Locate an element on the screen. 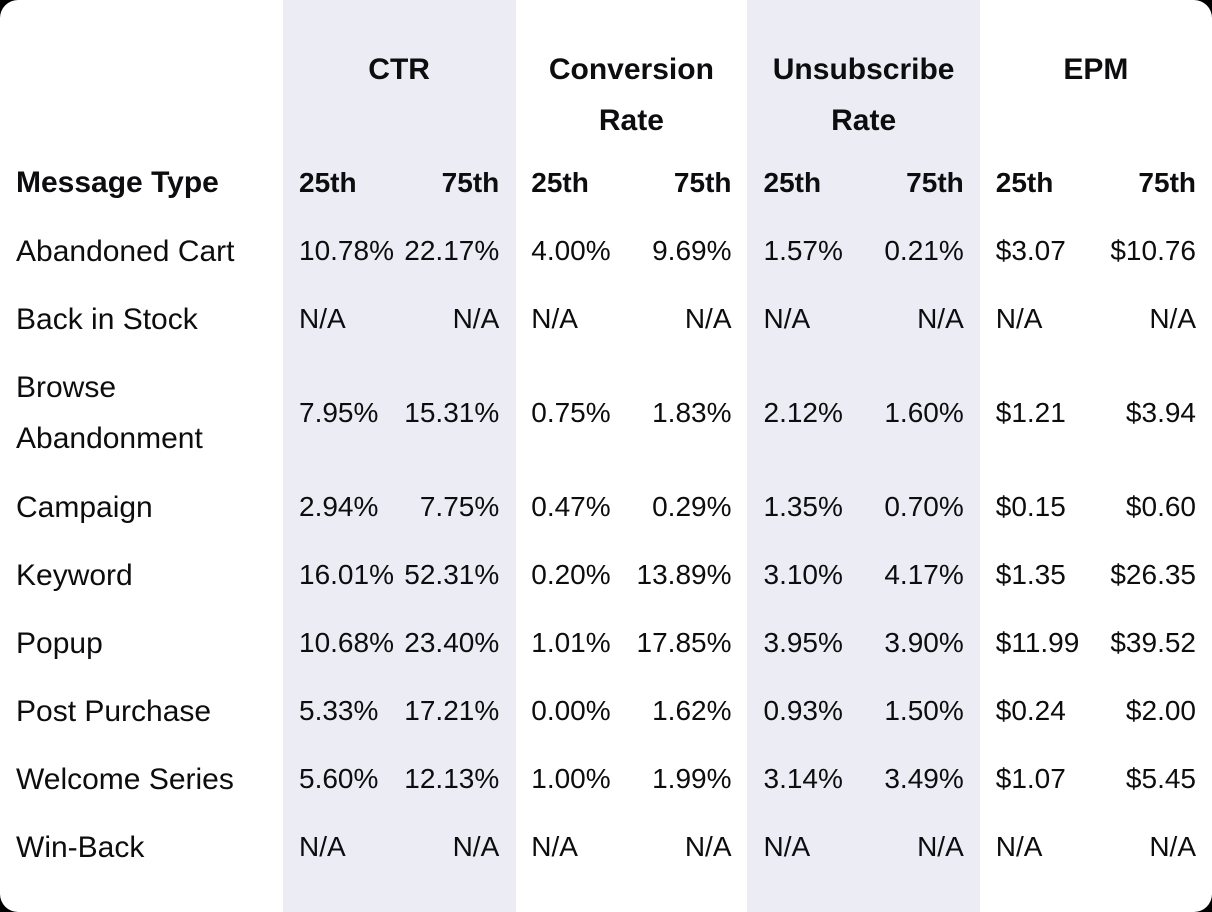 This screenshot has width=1212, height=912. cell-campaign-conversion-25th: 0.47% is located at coordinates (571, 506).